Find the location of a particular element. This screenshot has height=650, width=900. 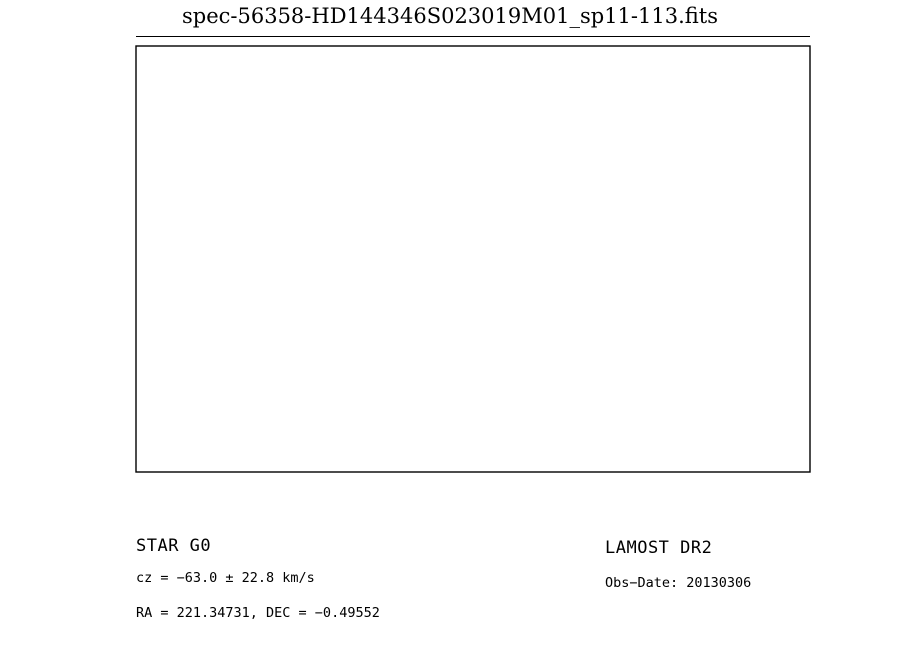

survey-label: LAMOST DR2 is located at coordinates (659, 548).